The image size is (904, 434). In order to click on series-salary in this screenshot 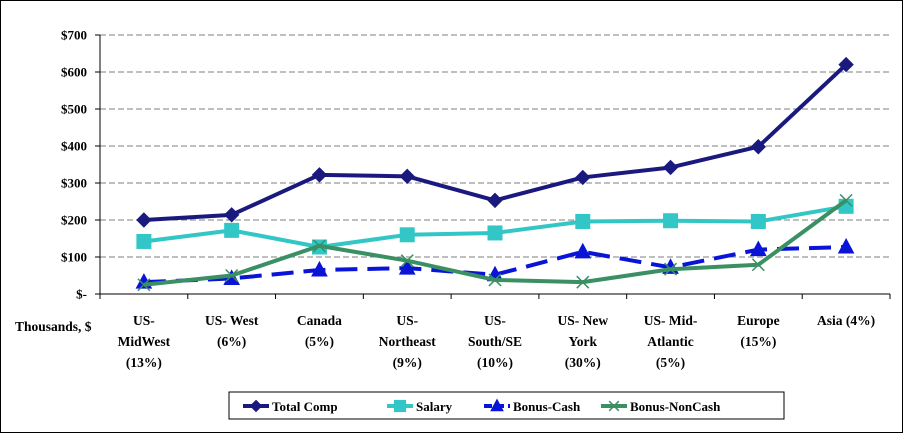, I will do `click(495, 226)`.